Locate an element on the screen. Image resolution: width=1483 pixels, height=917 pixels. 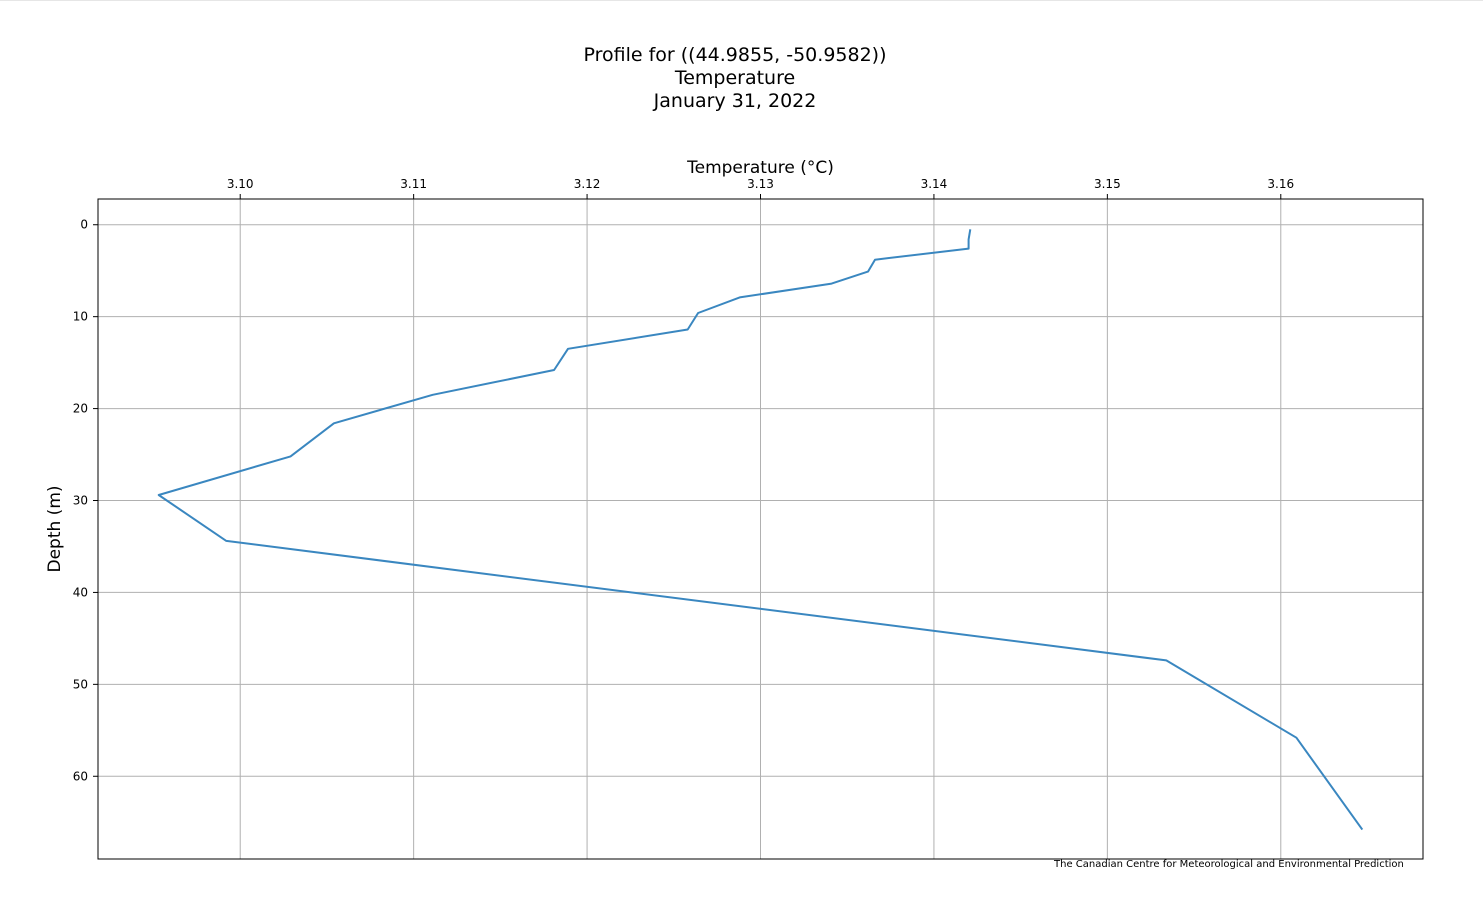
chart-title-line-variable: Temperature is located at coordinates (735, 78).